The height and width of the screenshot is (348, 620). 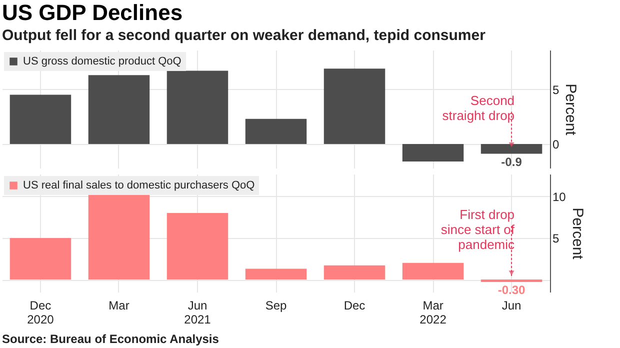 I want to click on legend-label: US real final sales to domestic purchasers QoQ, so click(x=139, y=186).